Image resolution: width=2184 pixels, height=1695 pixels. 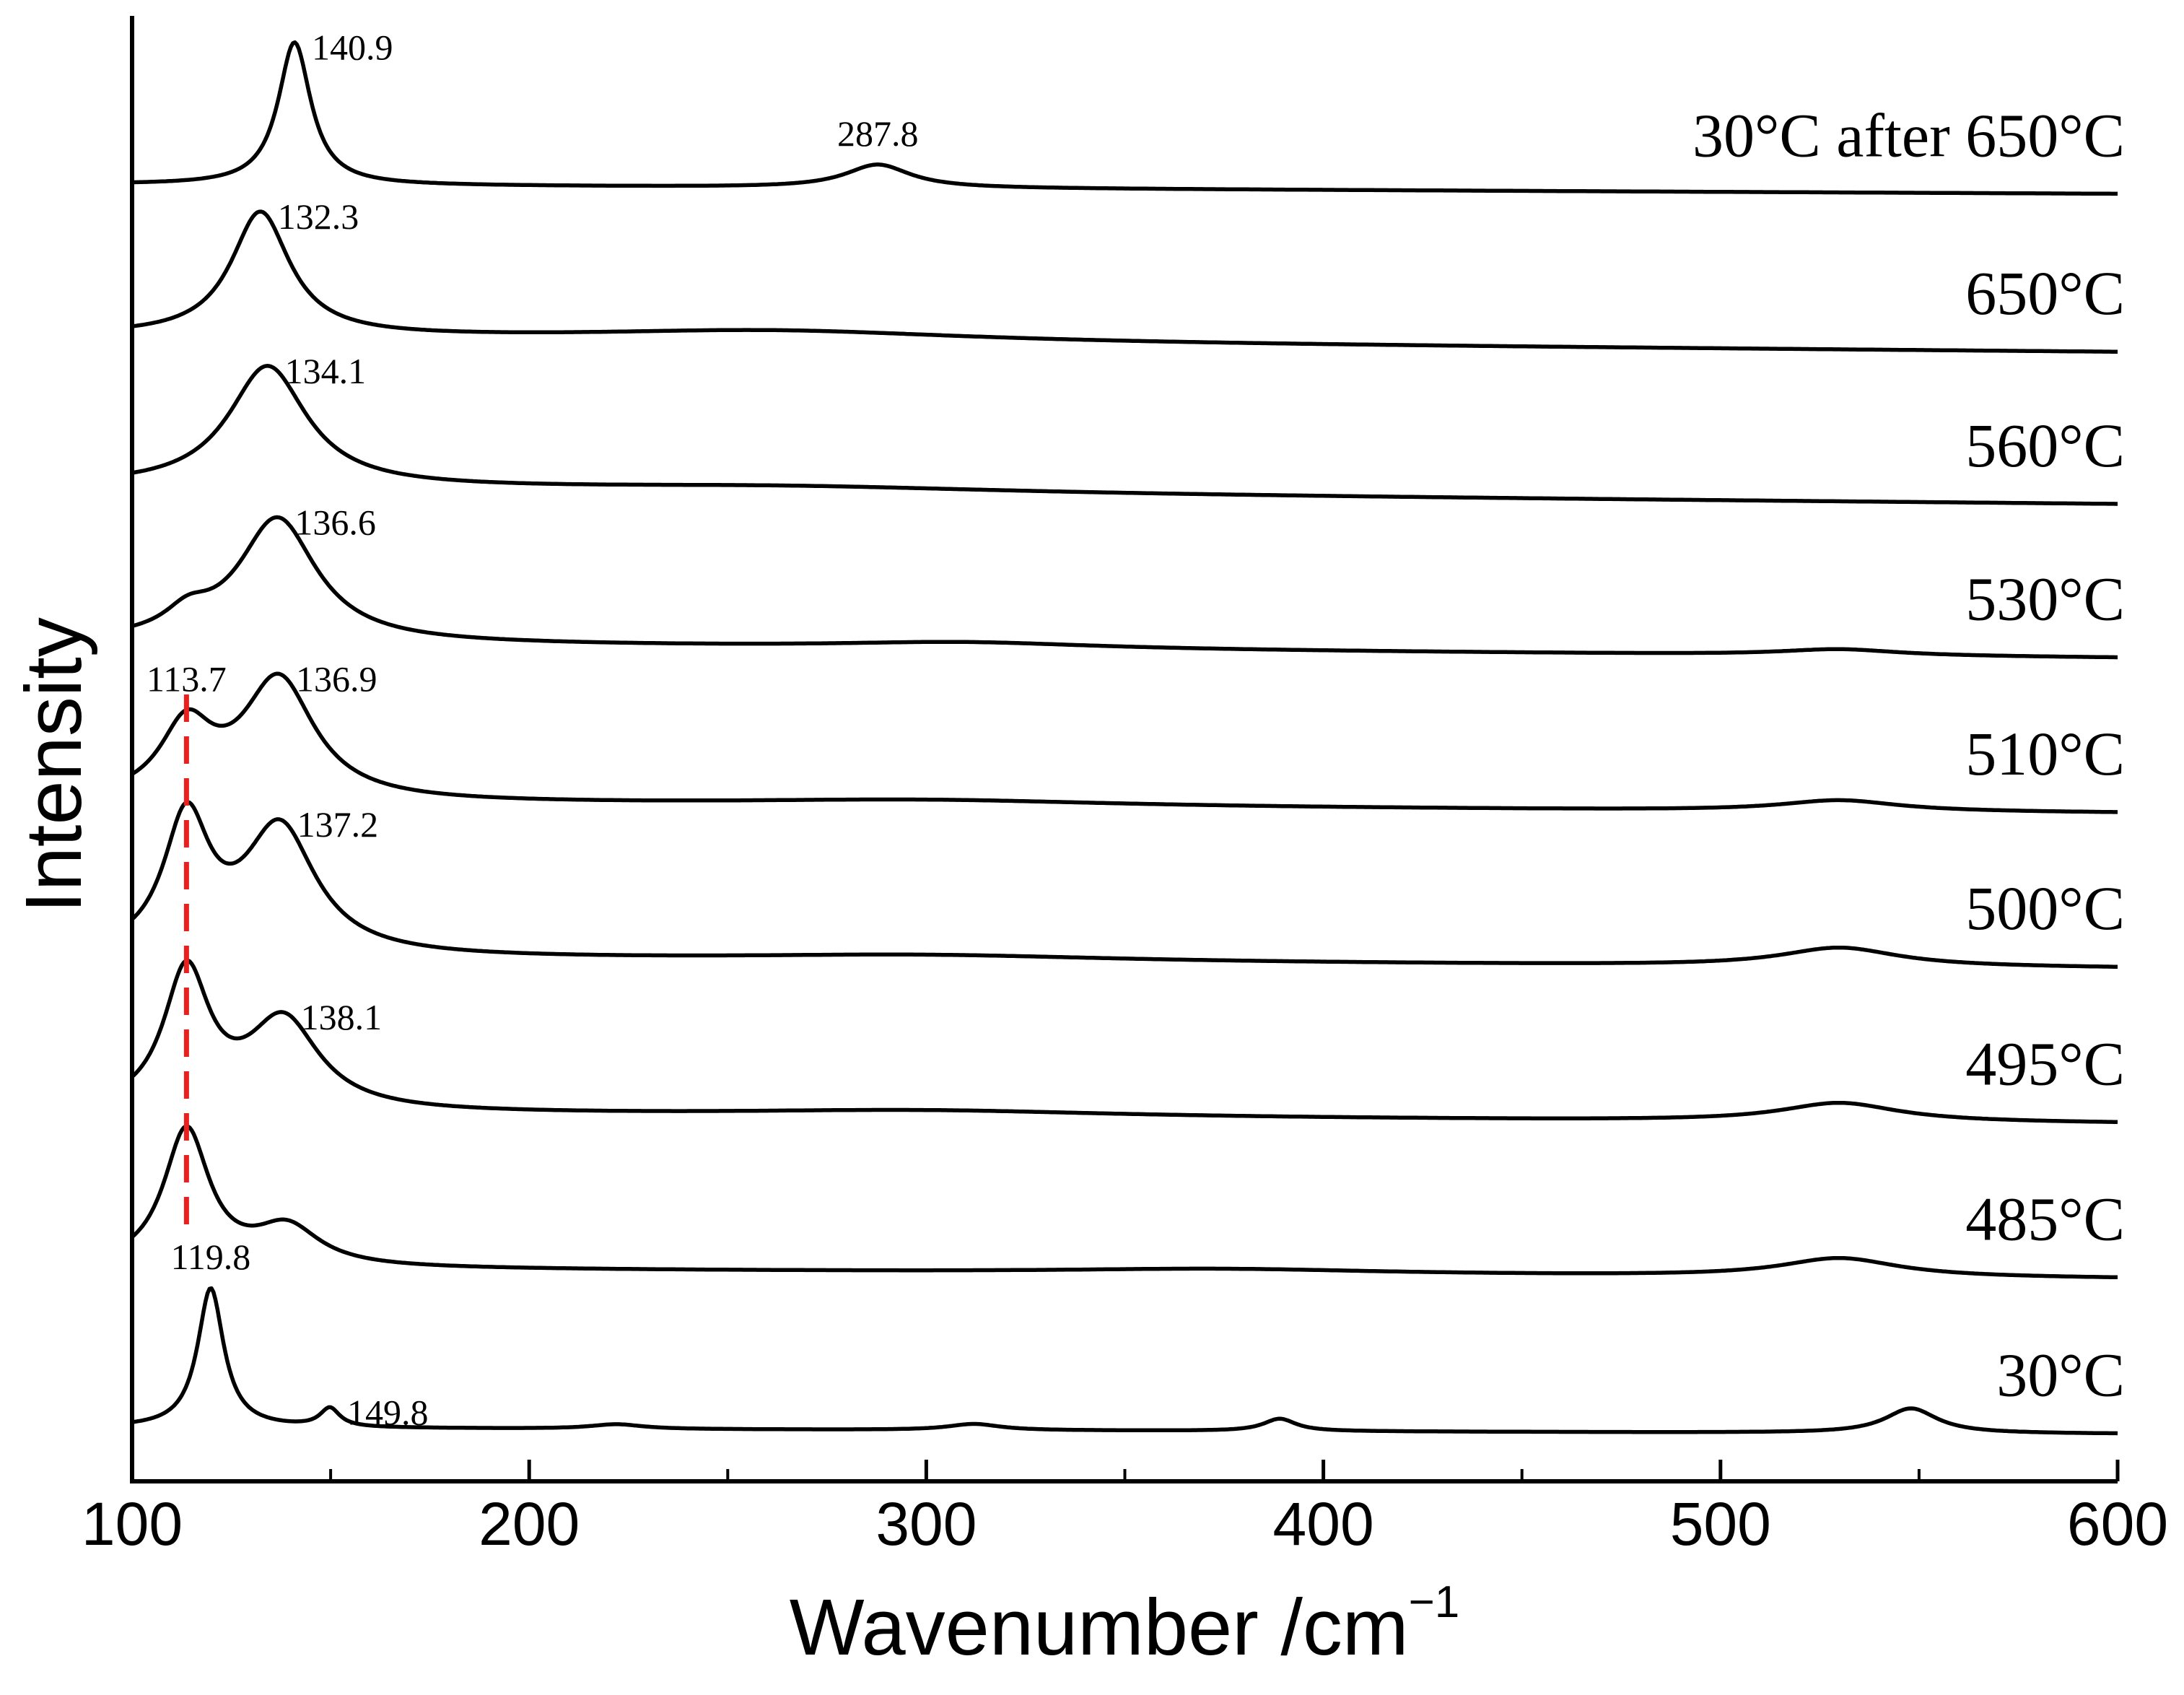 I want to click on x-axis-title-text: Wavenumber /cm, so click(x=1099, y=1628).